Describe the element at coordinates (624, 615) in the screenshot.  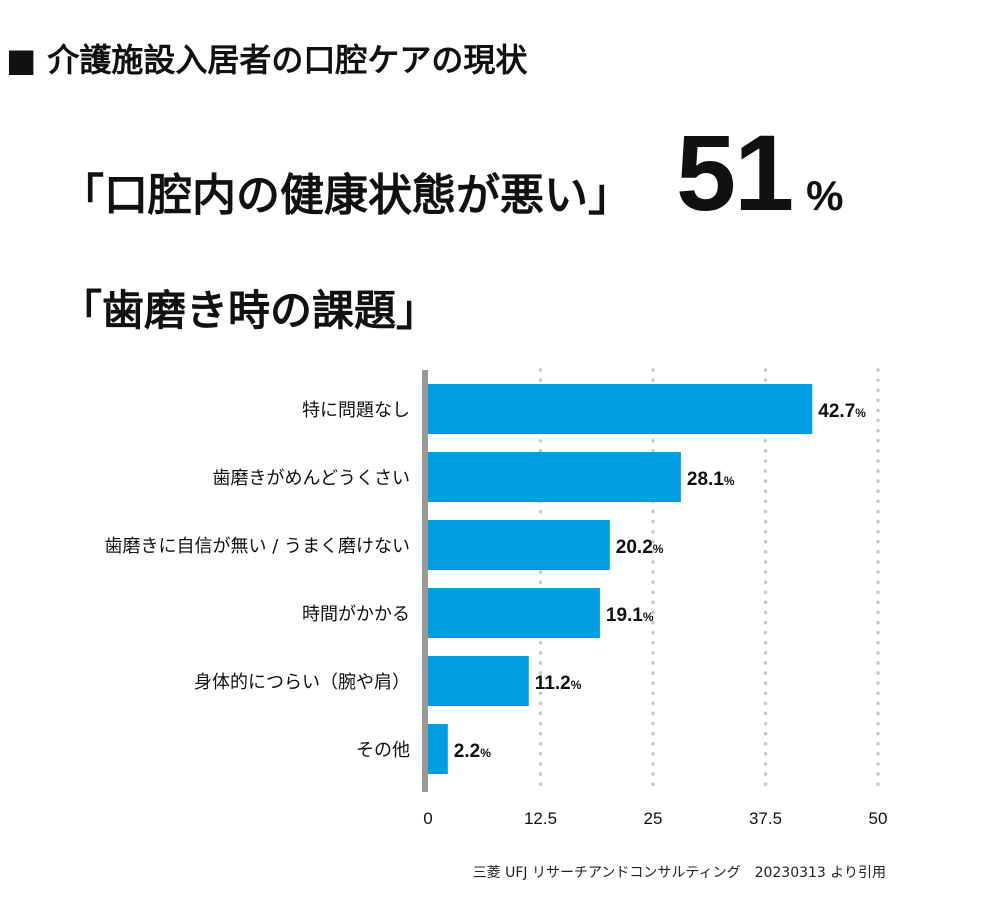
I see `value-number: 19.1` at that location.